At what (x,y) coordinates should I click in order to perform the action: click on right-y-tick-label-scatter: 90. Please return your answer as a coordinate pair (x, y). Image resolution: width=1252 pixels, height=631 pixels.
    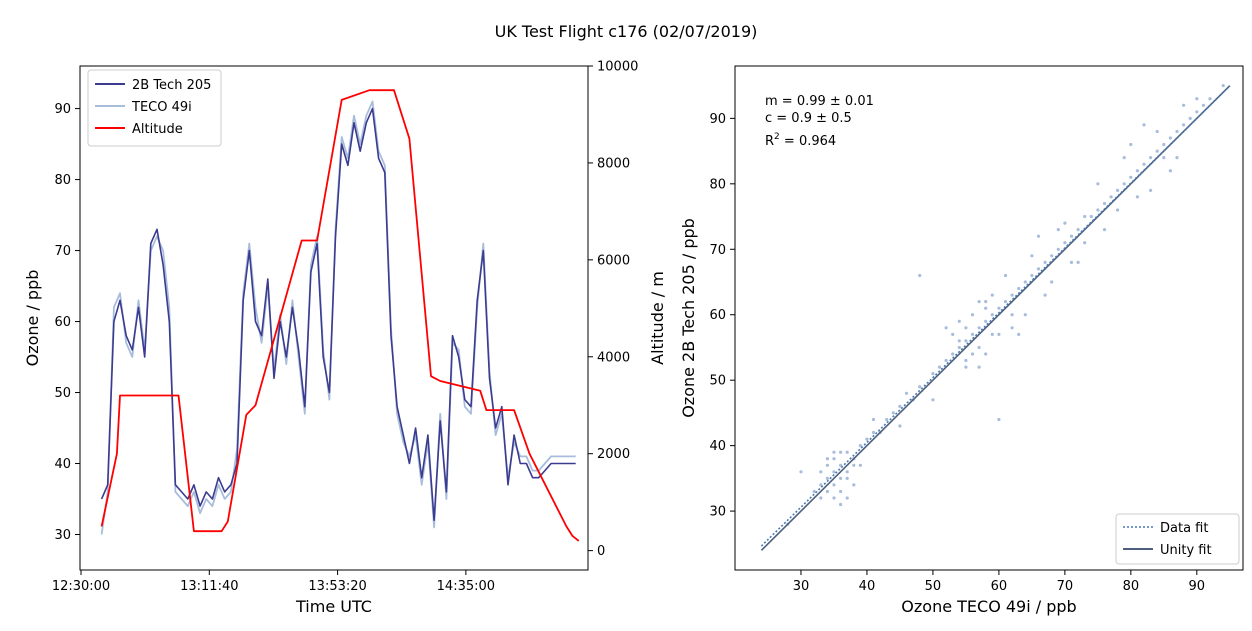
    Looking at the image, I should click on (717, 119).